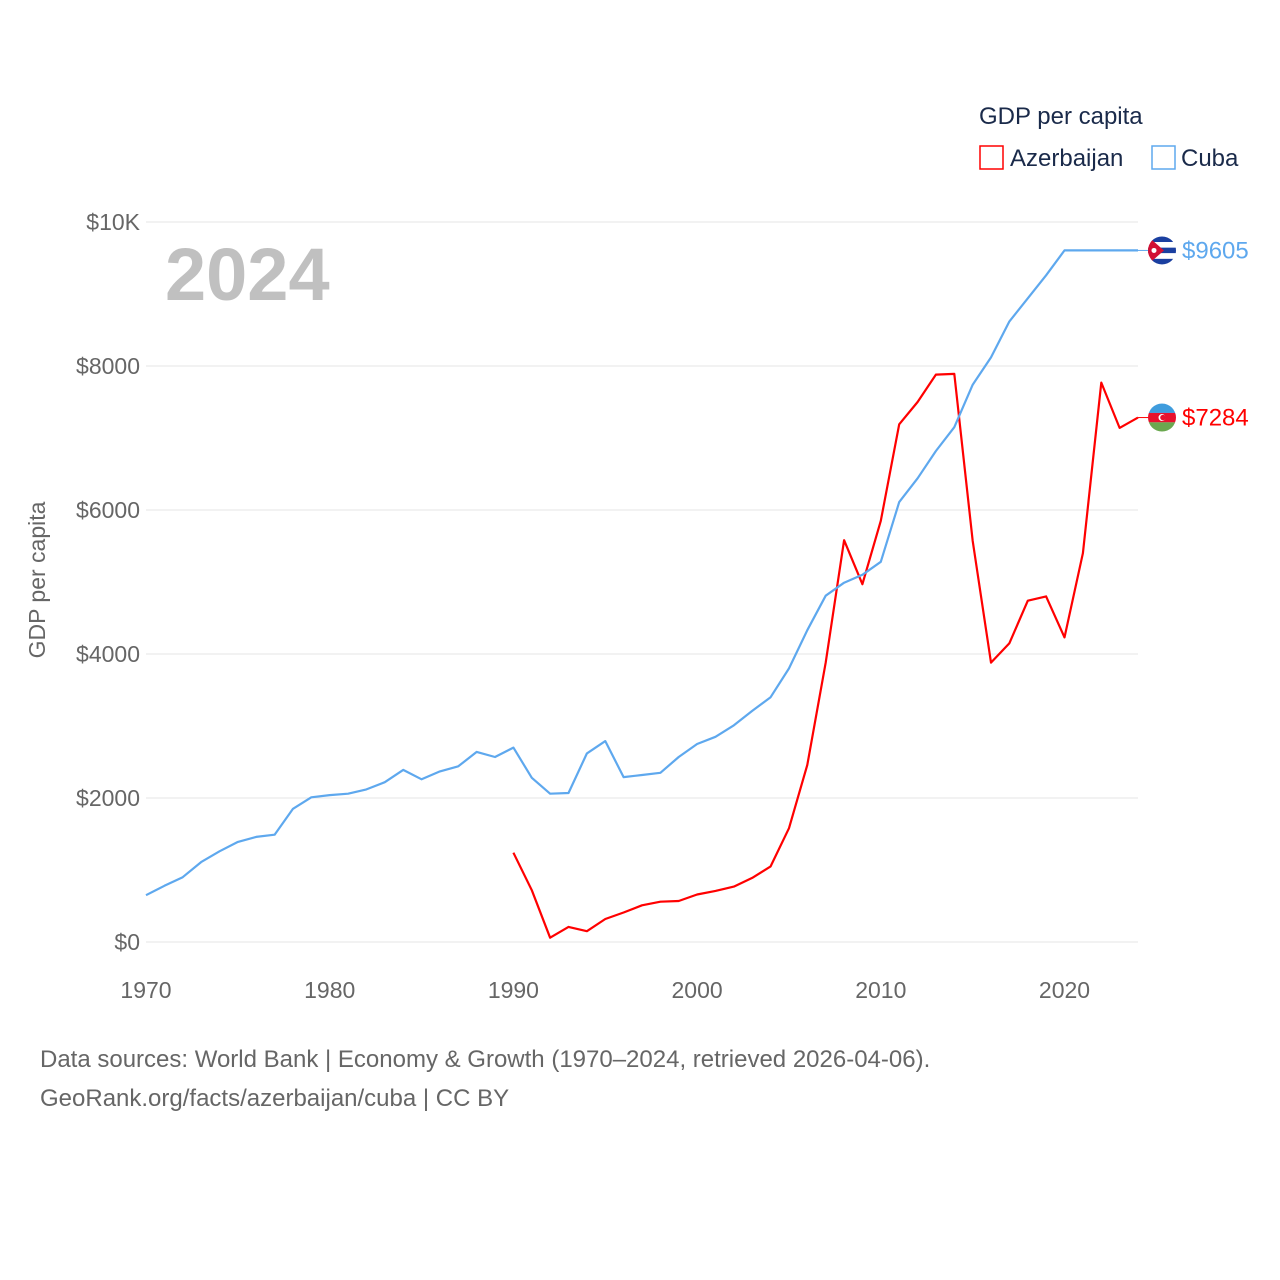 This screenshot has width=1280, height=1280. What do you see at coordinates (329, 990) in the screenshot?
I see `x-tick-label: 1980` at bounding box center [329, 990].